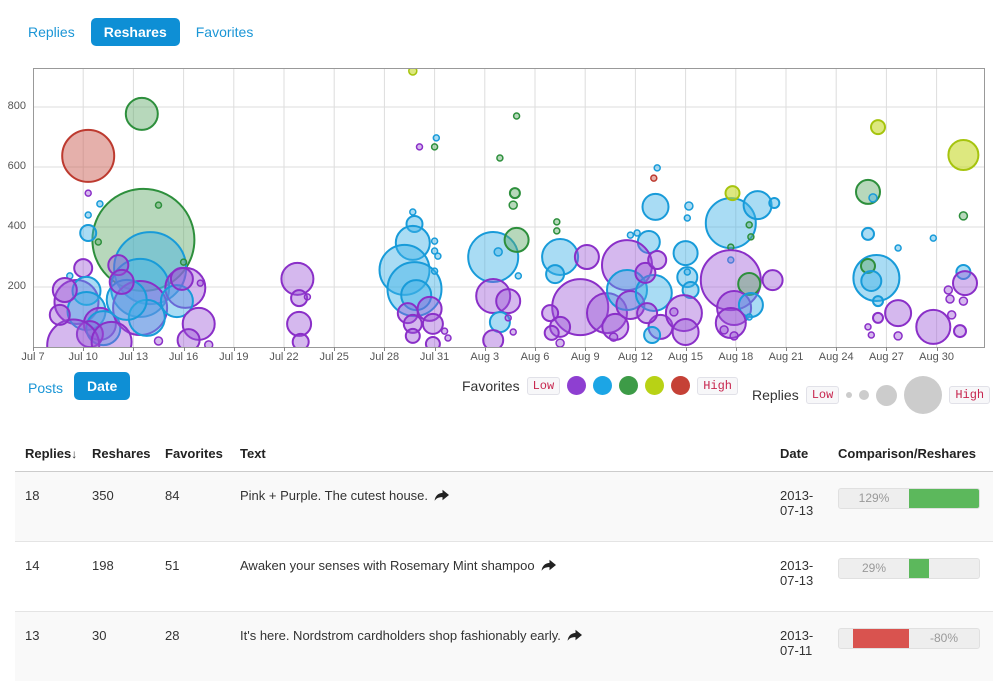 The width and height of the screenshot is (1006, 681). Describe the element at coordinates (192, 454) in the screenshot. I see `header-favorites: Favorites` at that location.